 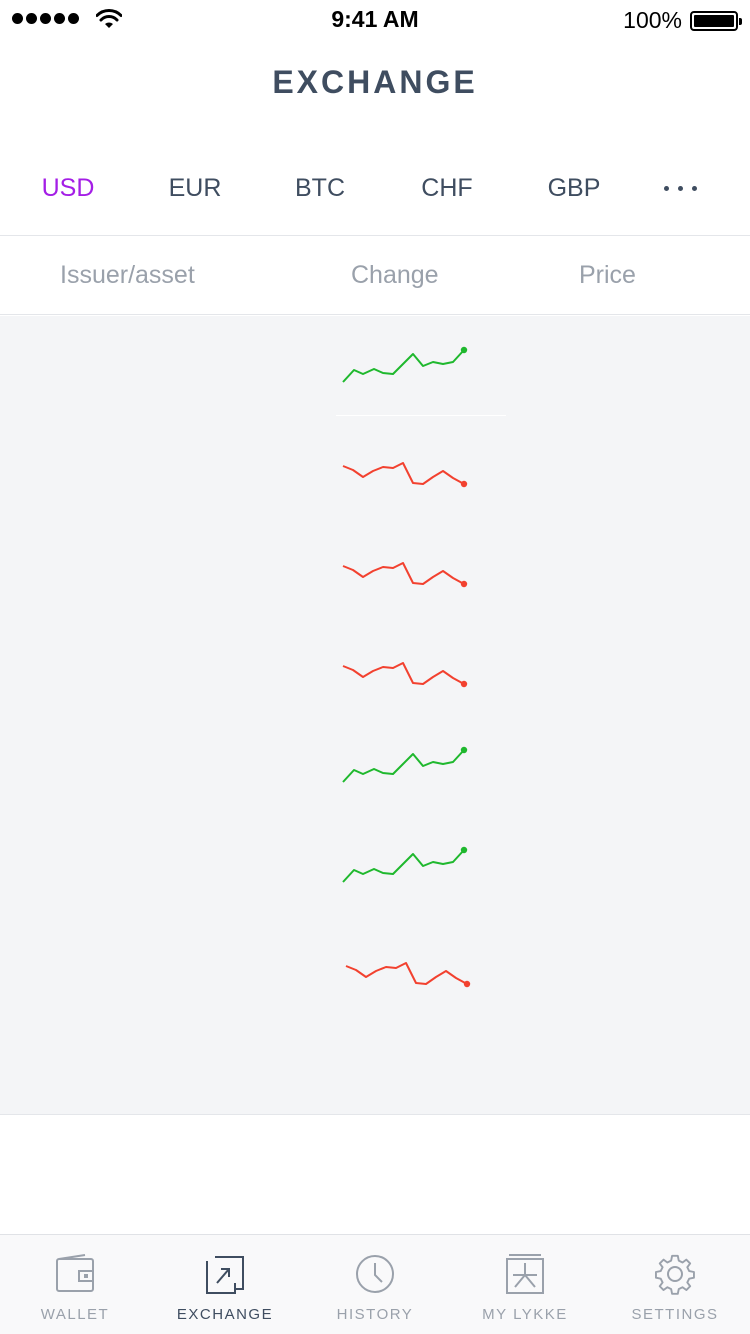 What do you see at coordinates (525, 1274) in the screenshot?
I see `lykke-icon` at bounding box center [525, 1274].